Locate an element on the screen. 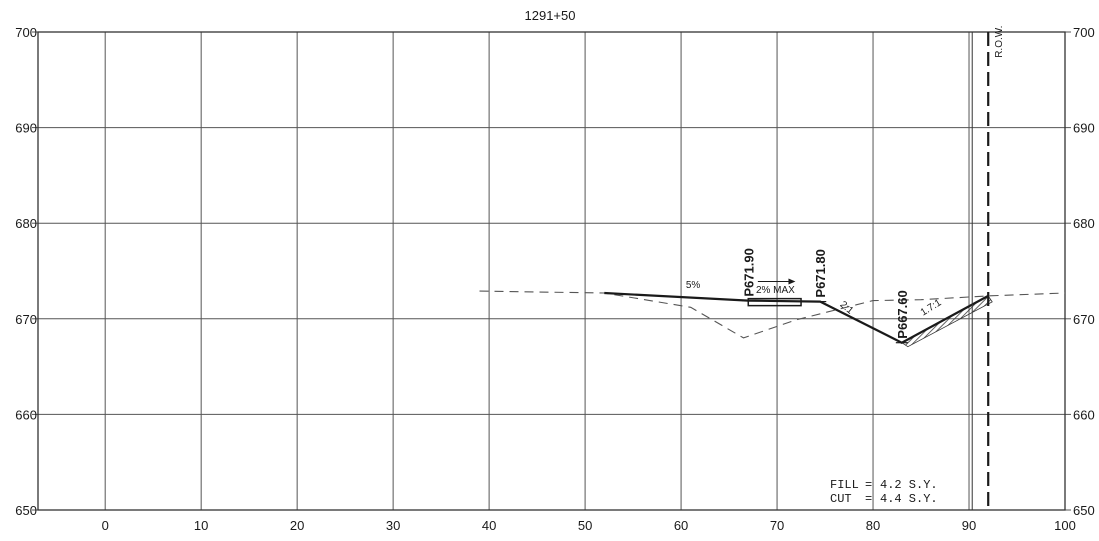 The image size is (1099, 541). right-of-way-label: R.O.W. is located at coordinates (999, 42).